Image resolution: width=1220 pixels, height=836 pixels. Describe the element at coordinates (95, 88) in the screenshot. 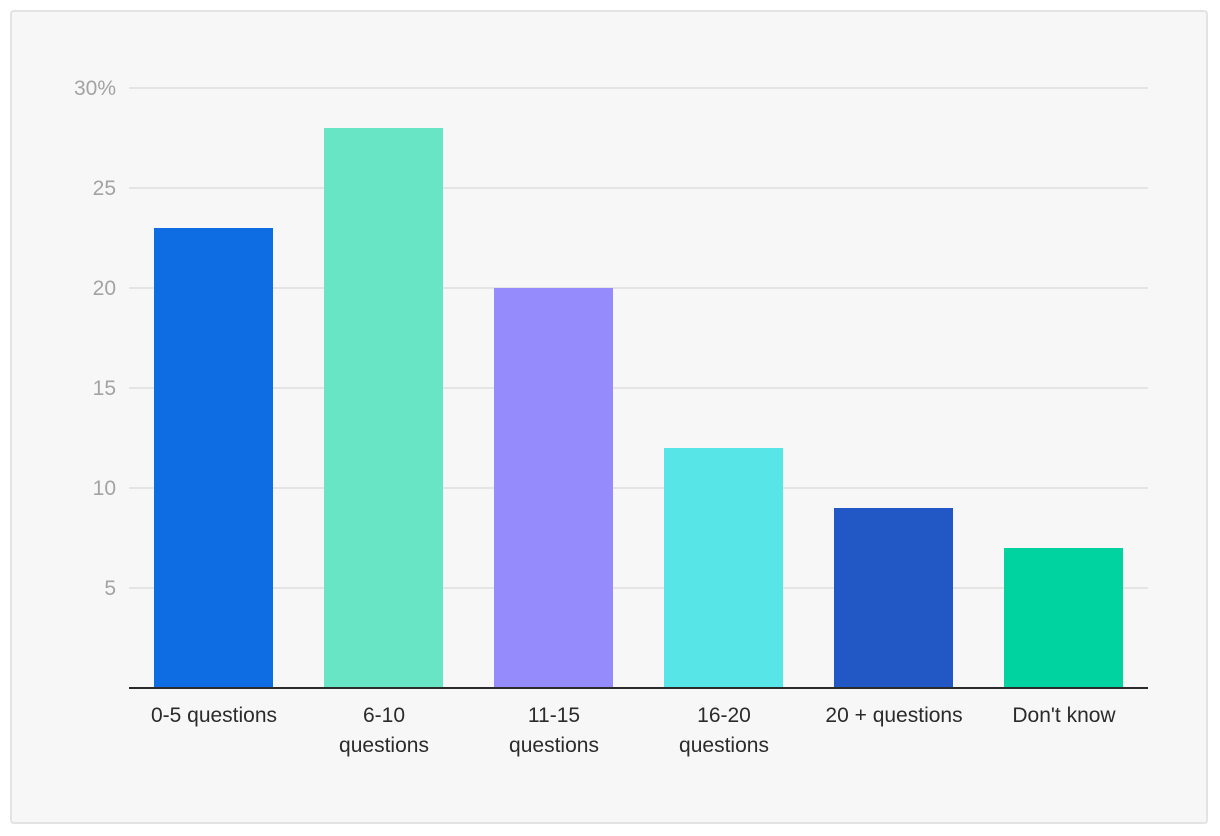

I see `y-tick-label: 30%` at that location.